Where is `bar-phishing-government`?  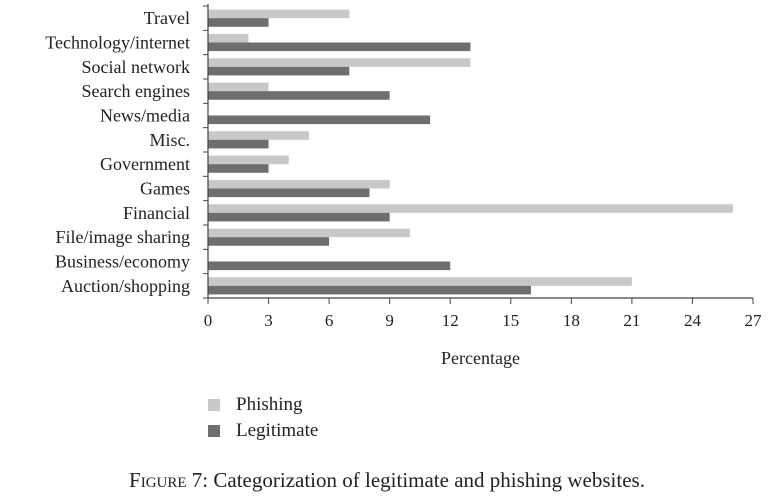
bar-phishing-government is located at coordinates (248, 160).